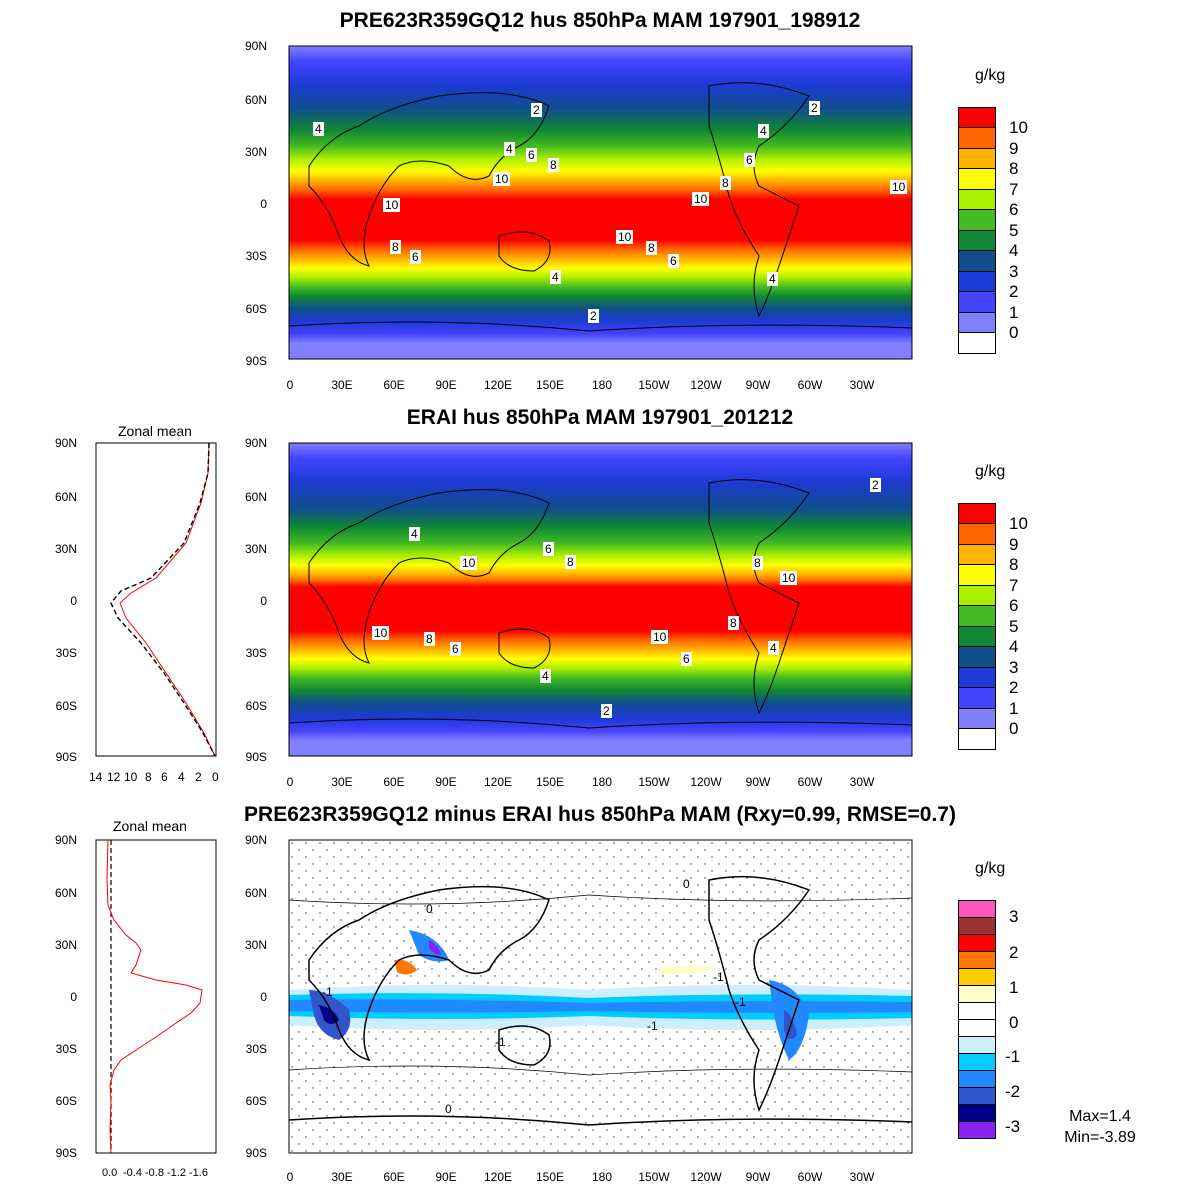  I want to click on panel1-lon-tick: 150W, so click(654, 385).